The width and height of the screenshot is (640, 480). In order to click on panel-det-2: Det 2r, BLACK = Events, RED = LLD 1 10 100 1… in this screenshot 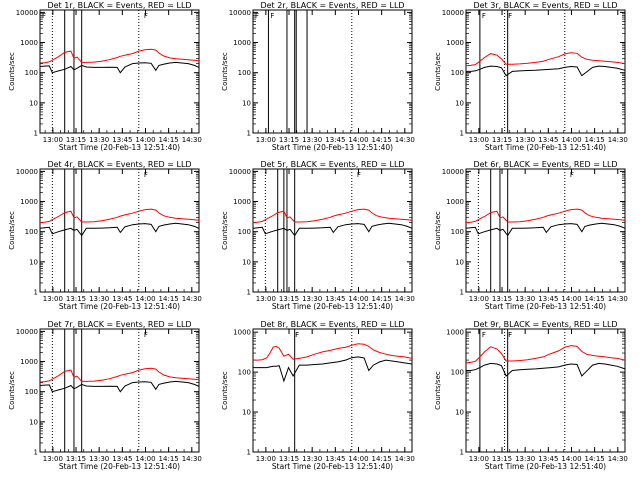, I will do `click(318, 76)`.